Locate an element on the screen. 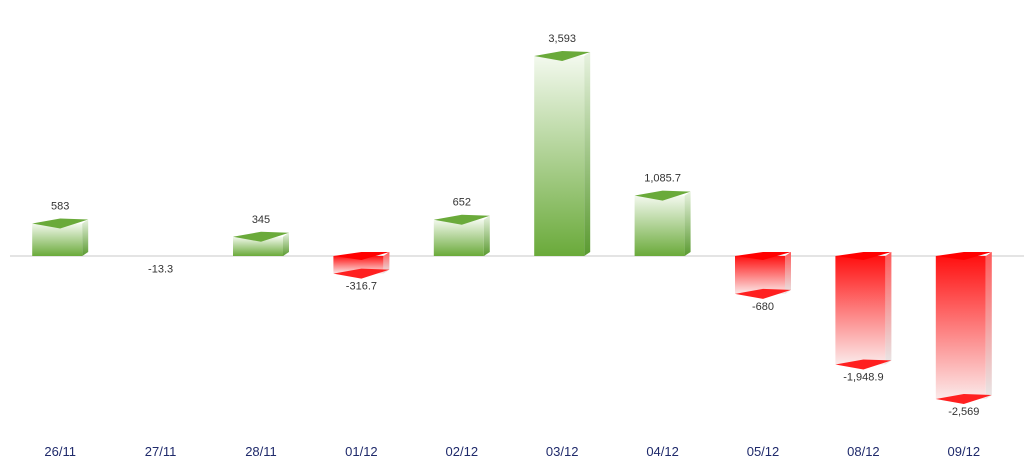 This screenshot has height=472, width=1034. value-label: 1,085.7 is located at coordinates (662, 179).